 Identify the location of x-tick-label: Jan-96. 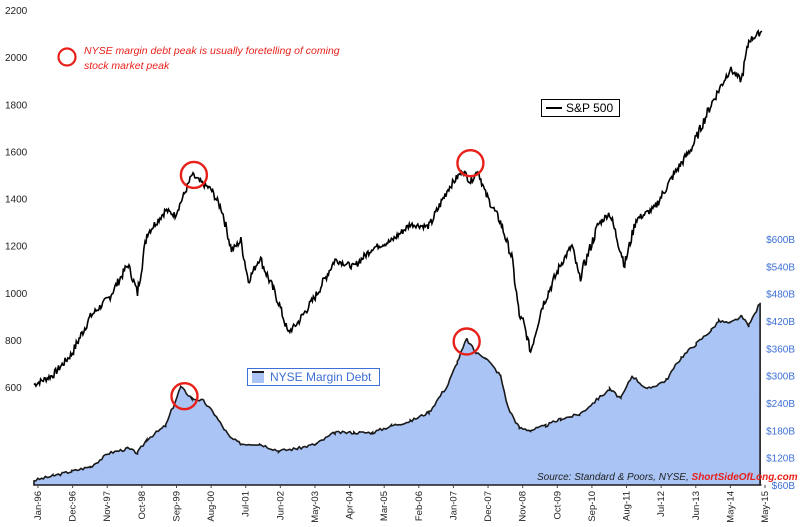
(38, 505).